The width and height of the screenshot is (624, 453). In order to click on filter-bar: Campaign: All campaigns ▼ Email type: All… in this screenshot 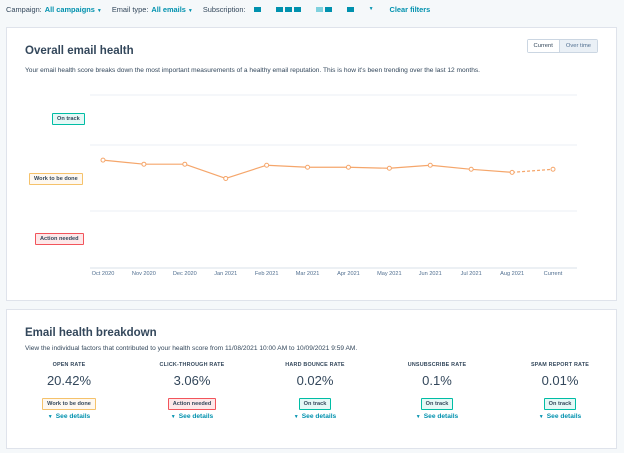, I will do `click(312, 9)`.